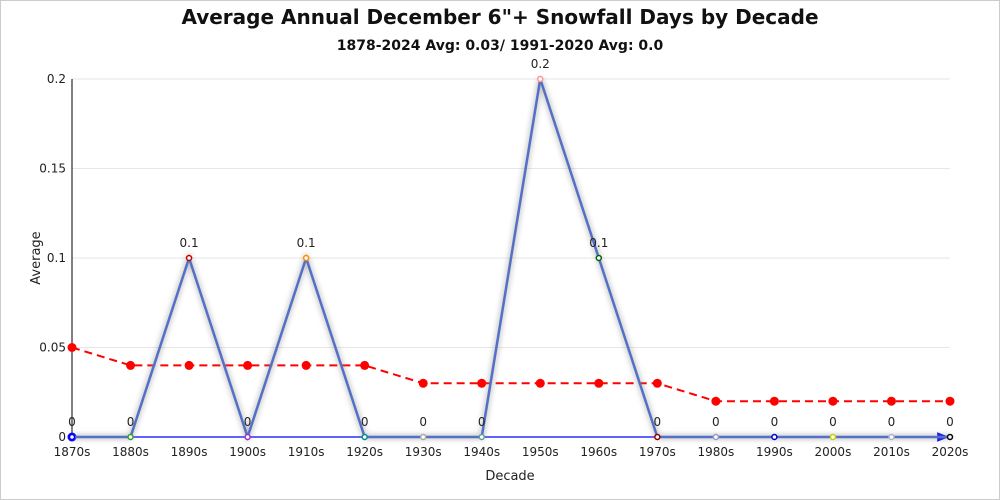 This screenshot has height=500, width=1000. I want to click on average-line, so click(510, 374).